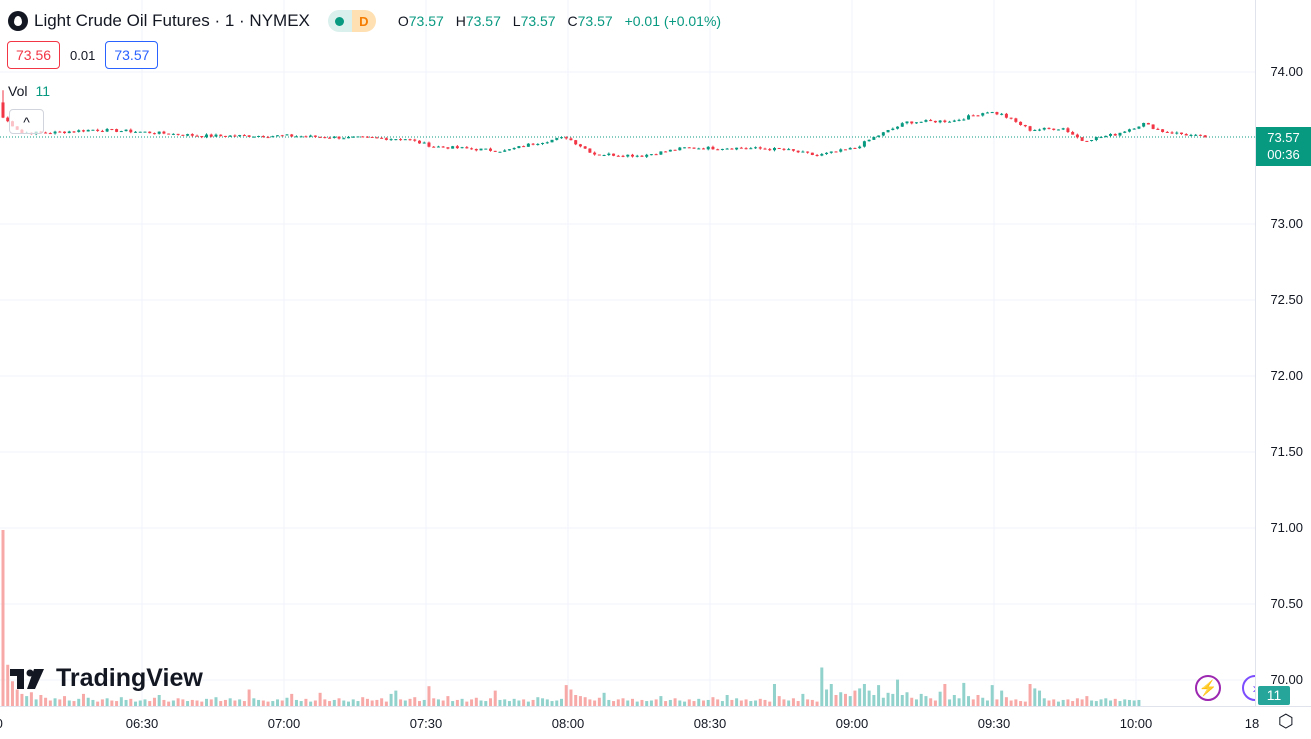 The height and width of the screenshot is (739, 1311). What do you see at coordinates (538, 21) in the screenshot?
I see `low-value: 73.57` at bounding box center [538, 21].